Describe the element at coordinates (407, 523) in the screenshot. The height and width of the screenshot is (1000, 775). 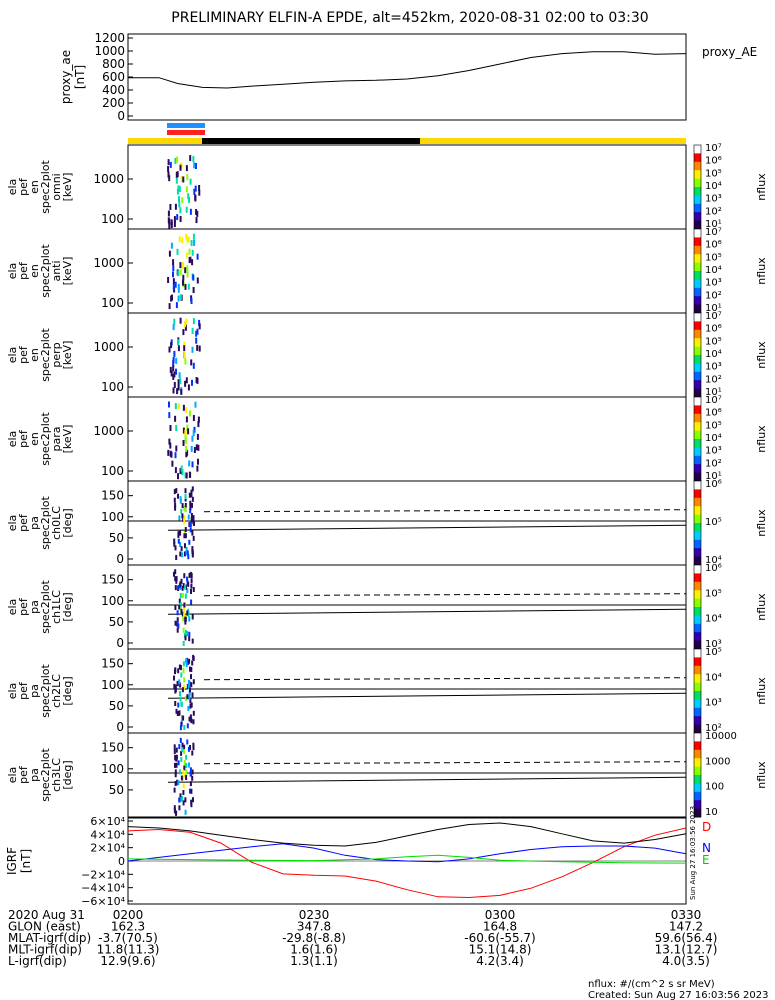
I see `panel-frame` at that location.